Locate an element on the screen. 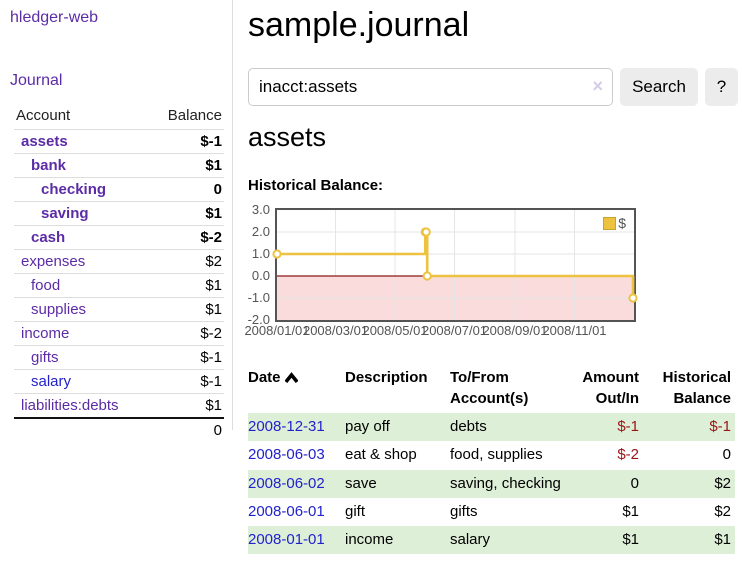  register-accounts: debts is located at coordinates (515, 427).